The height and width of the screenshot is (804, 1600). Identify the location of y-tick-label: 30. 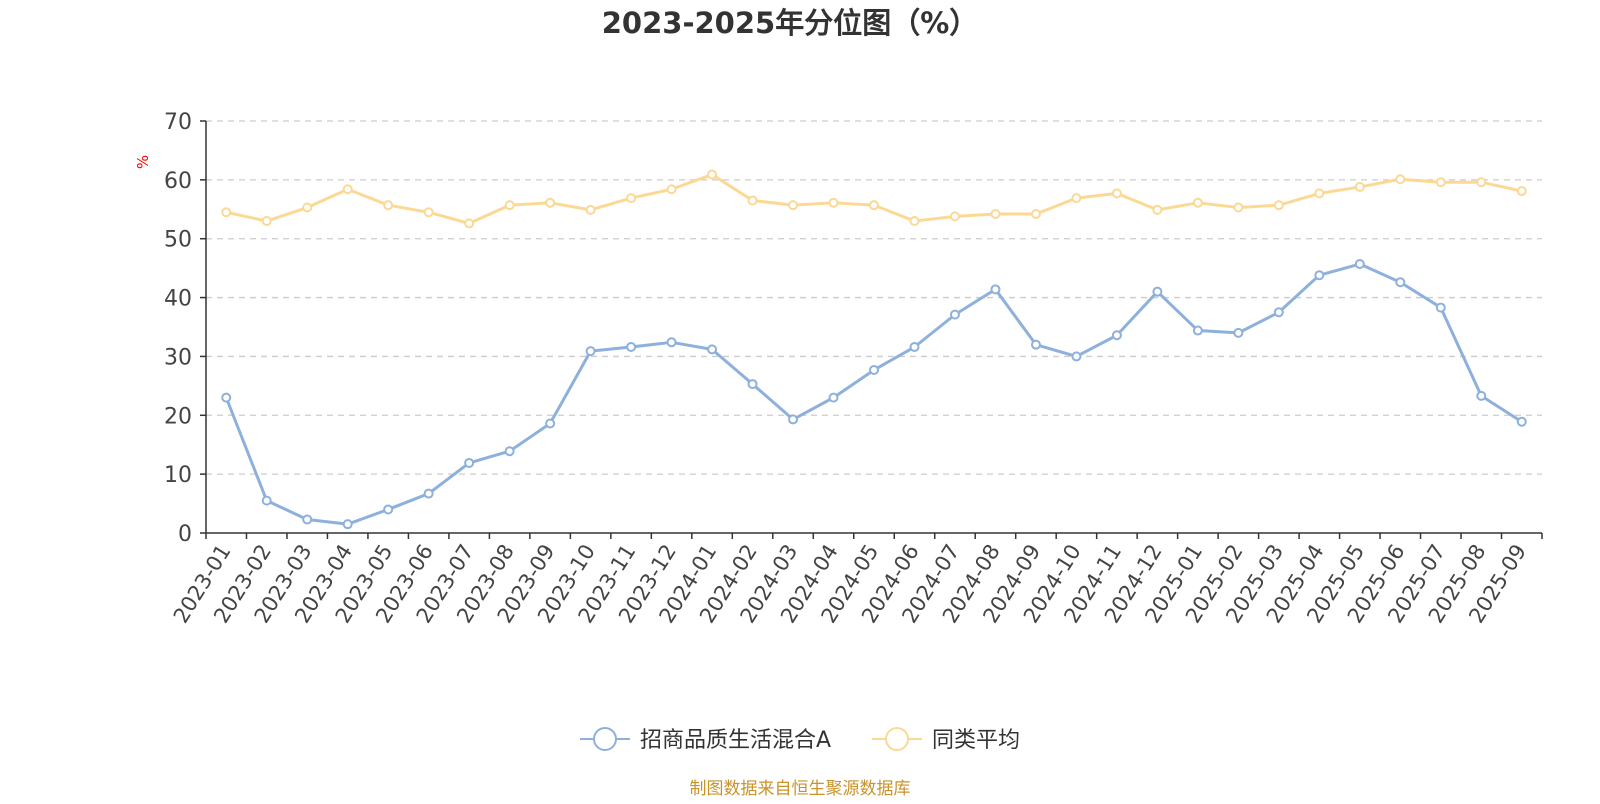
(178, 357).